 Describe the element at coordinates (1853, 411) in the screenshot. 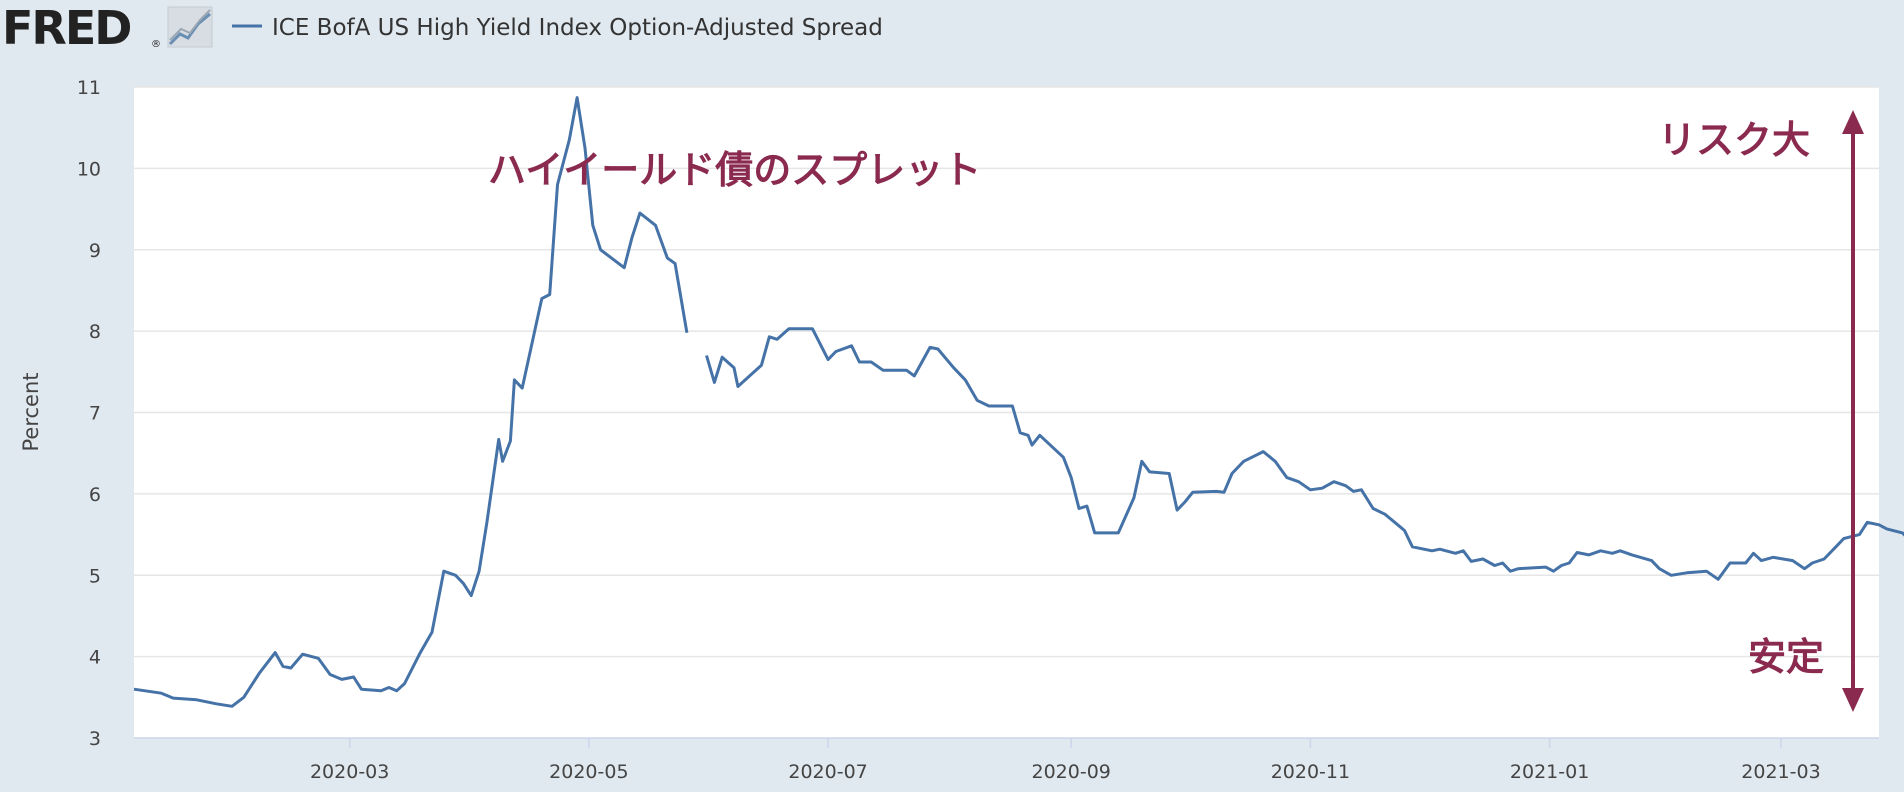

I see `risk-arrow` at that location.